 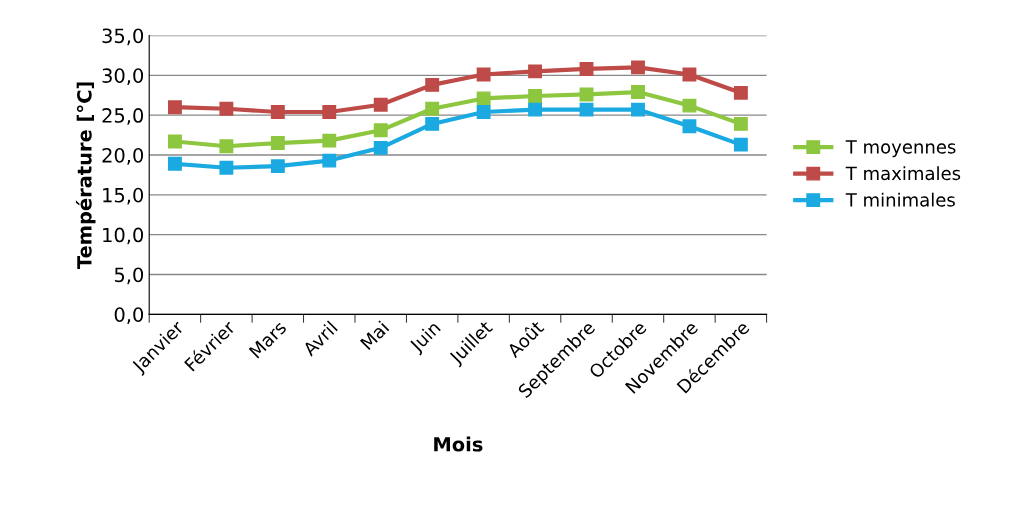 What do you see at coordinates (123, 116) in the screenshot?
I see `y-tick-label: 25,0` at bounding box center [123, 116].